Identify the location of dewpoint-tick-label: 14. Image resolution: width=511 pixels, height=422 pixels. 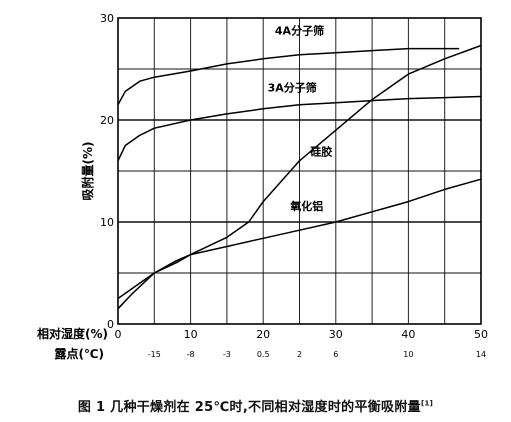
(481, 354).